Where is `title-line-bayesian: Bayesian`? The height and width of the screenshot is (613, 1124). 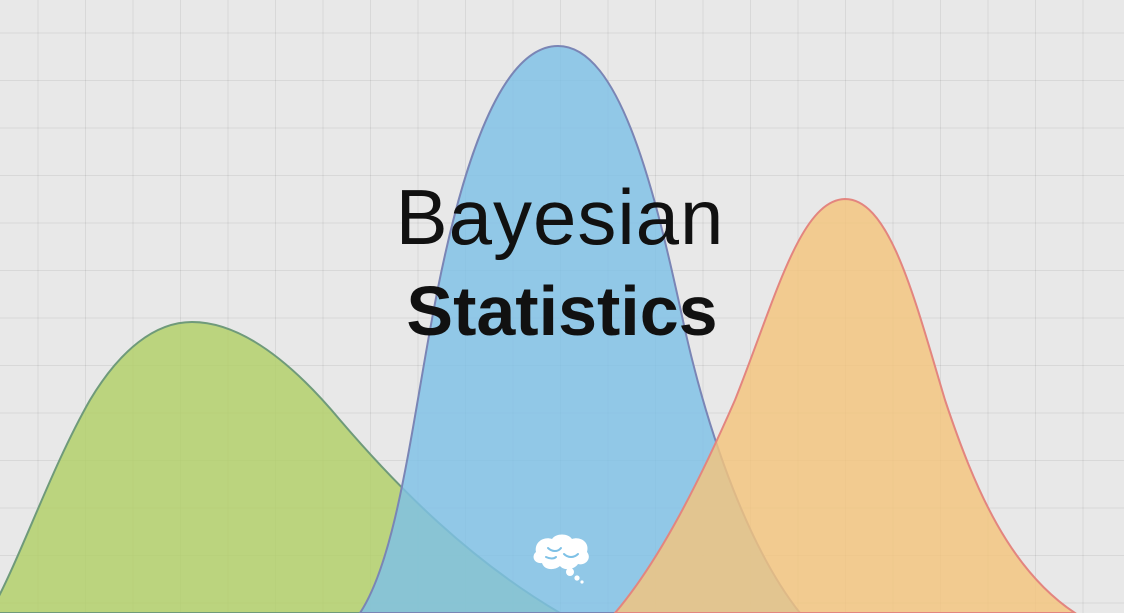
title-line-bayesian: Bayesian is located at coordinates (560, 217).